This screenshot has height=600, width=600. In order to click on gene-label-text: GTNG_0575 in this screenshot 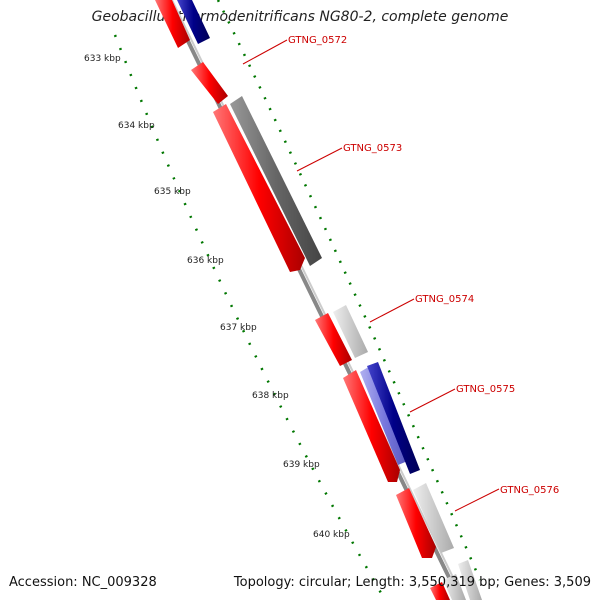, I will do `click(485, 389)`.